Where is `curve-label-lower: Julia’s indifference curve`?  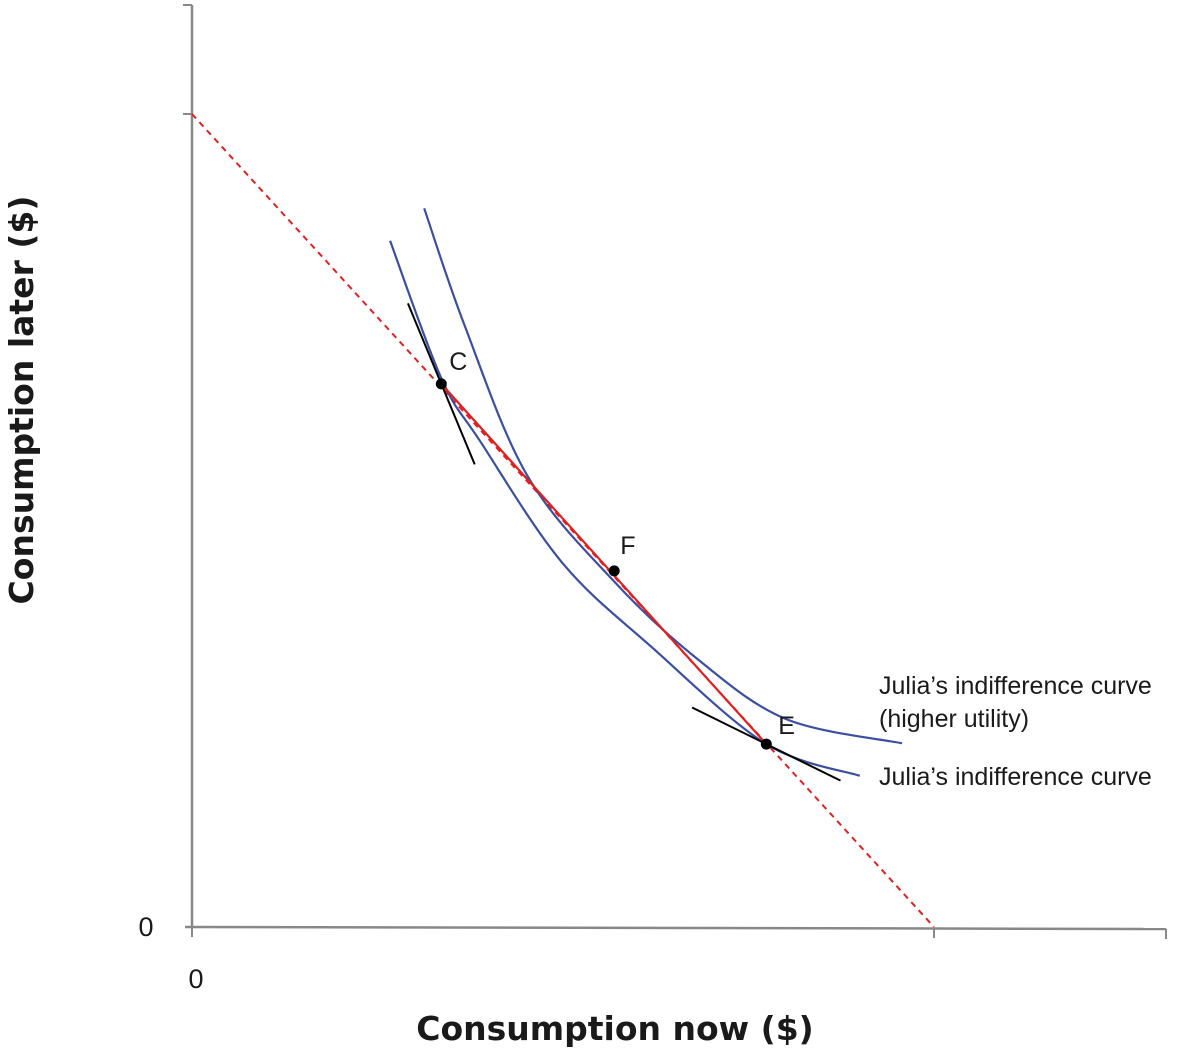
curve-label-lower: Julia’s indifference curve is located at coordinates (1015, 777).